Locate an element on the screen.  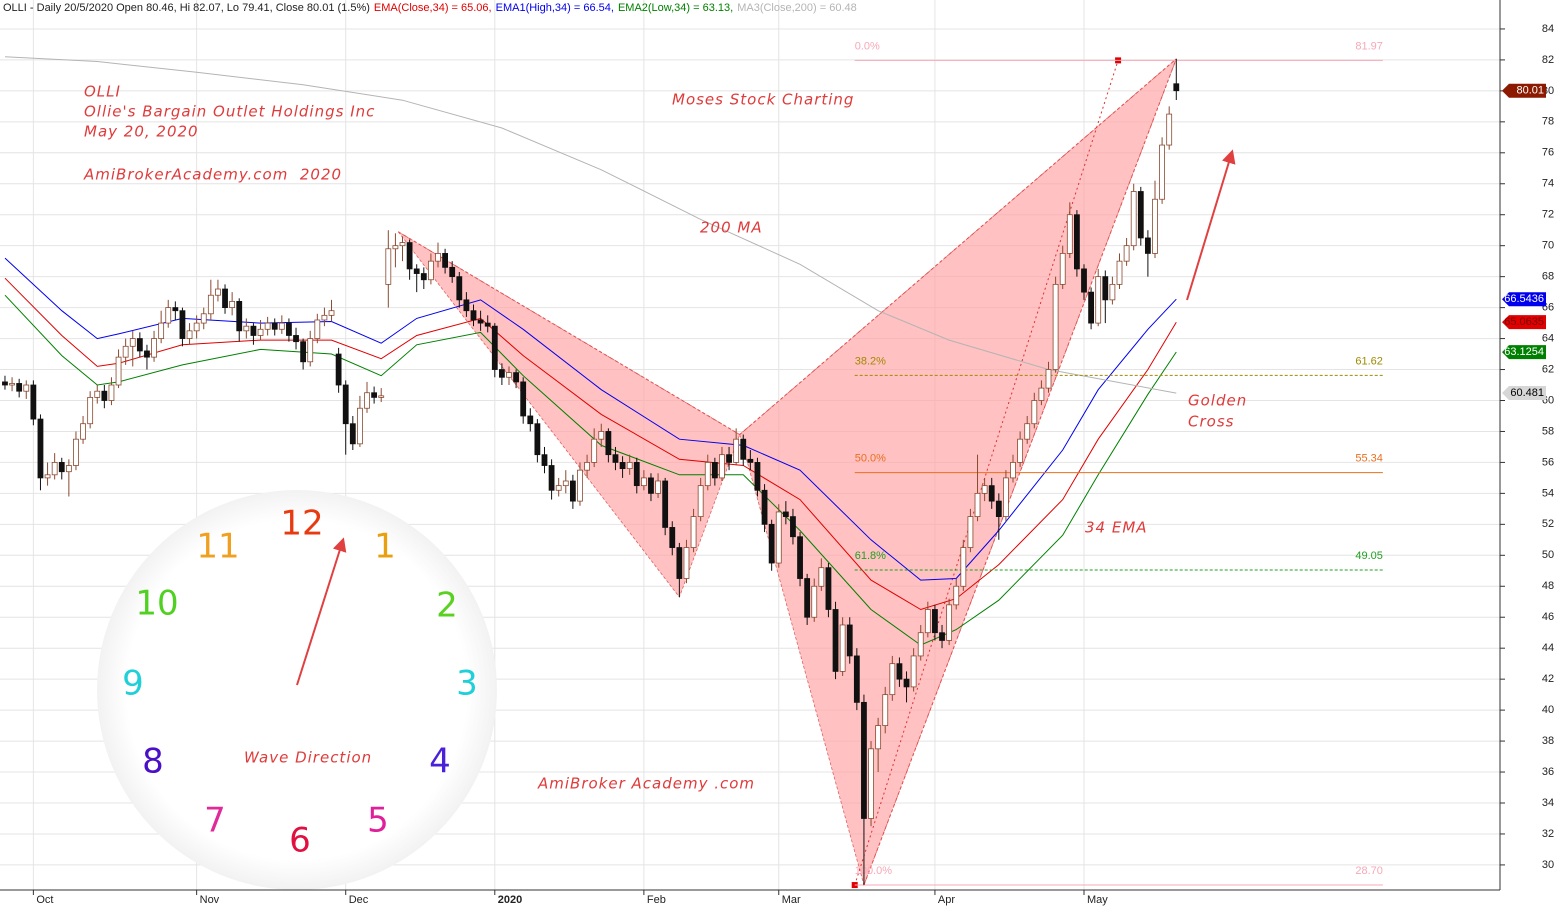
clock-number: 11 is located at coordinates (217, 547).